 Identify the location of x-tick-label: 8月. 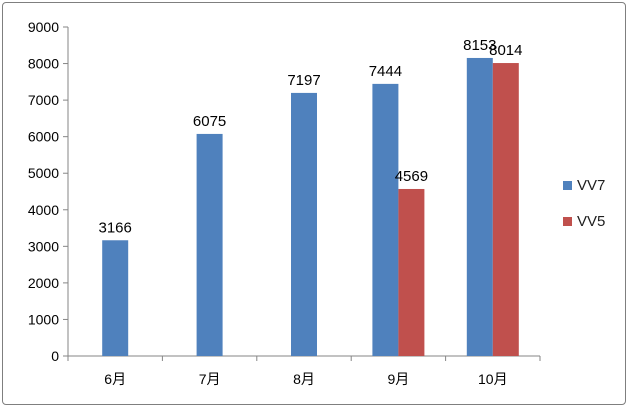
(304, 379).